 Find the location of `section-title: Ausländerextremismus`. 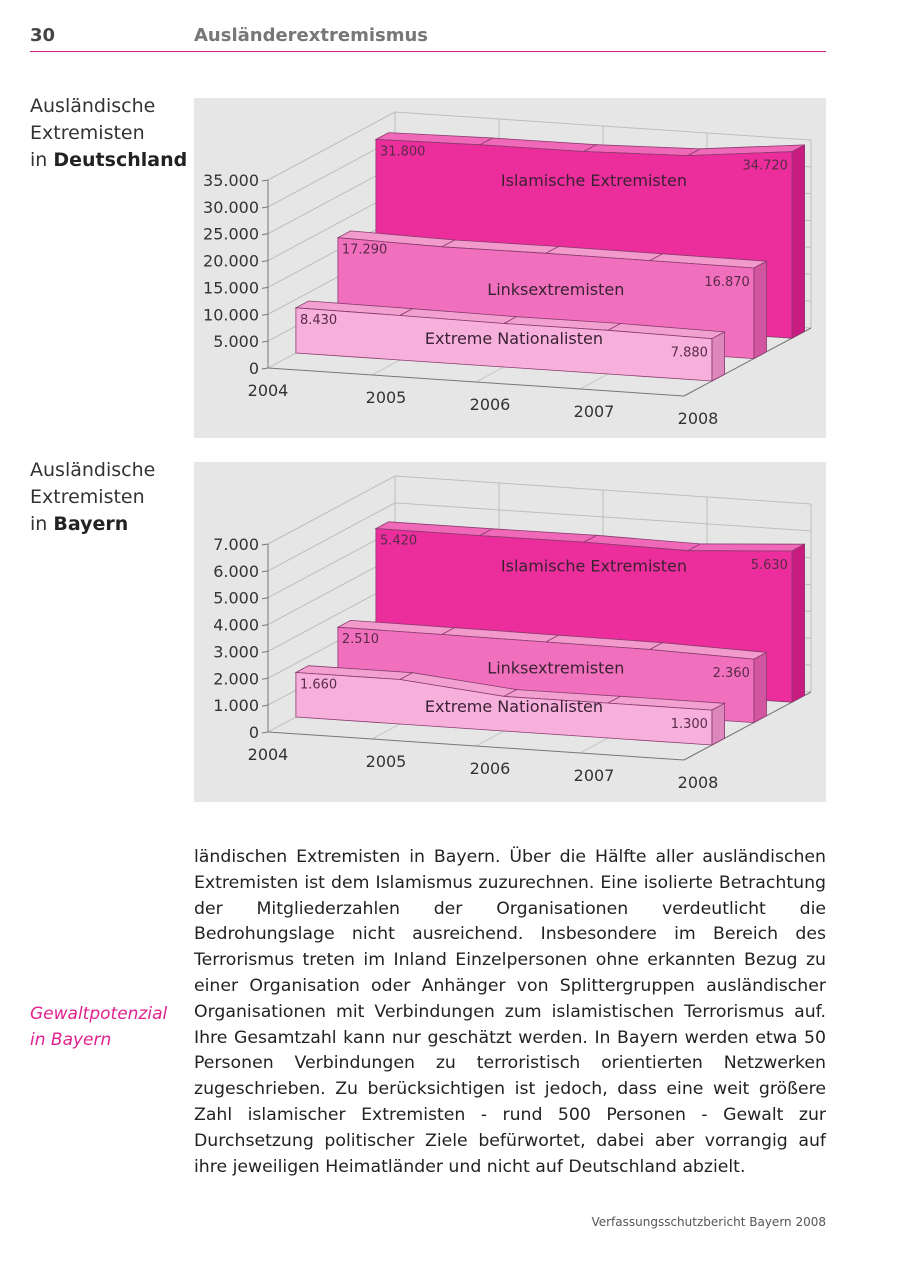

section-title: Ausländerextremismus is located at coordinates (311, 35).